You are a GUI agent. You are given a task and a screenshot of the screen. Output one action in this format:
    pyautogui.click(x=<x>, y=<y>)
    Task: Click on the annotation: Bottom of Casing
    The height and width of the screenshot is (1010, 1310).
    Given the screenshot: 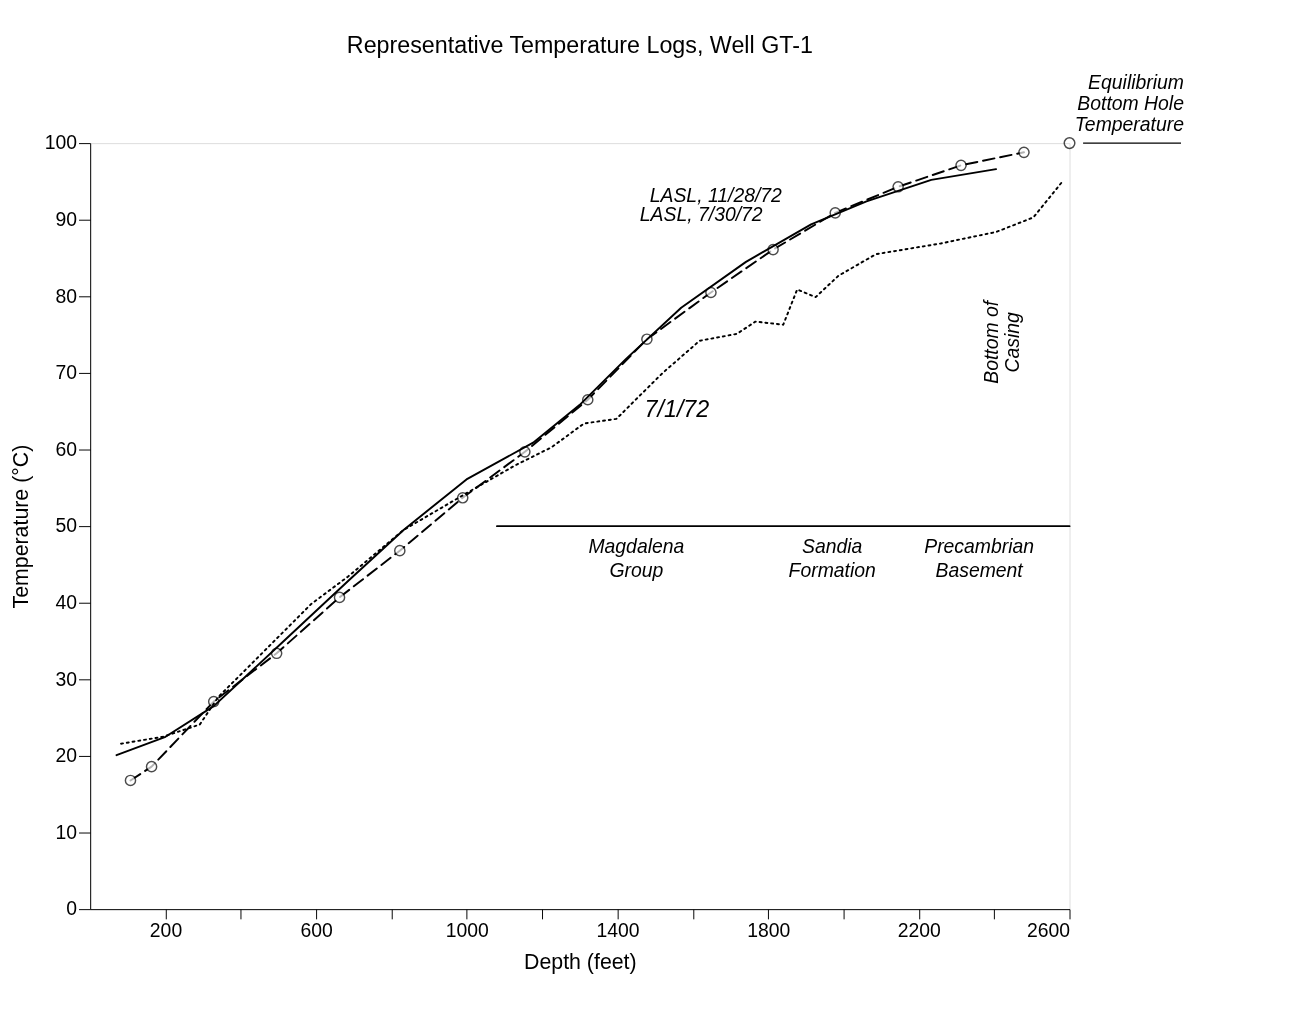 What is the action you would take?
    pyautogui.click(x=1001, y=341)
    